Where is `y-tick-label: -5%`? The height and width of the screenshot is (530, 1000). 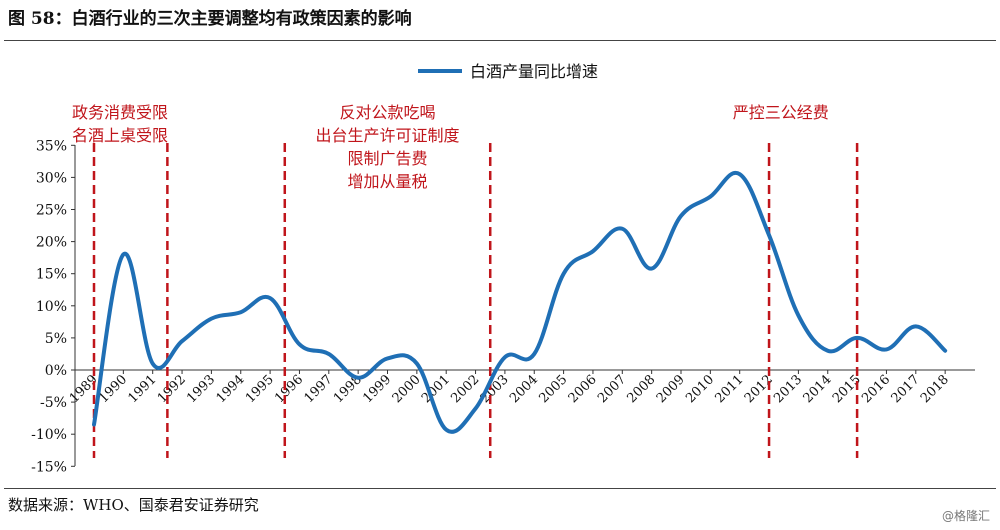
y-tick-label: -5% is located at coordinates (53, 403).